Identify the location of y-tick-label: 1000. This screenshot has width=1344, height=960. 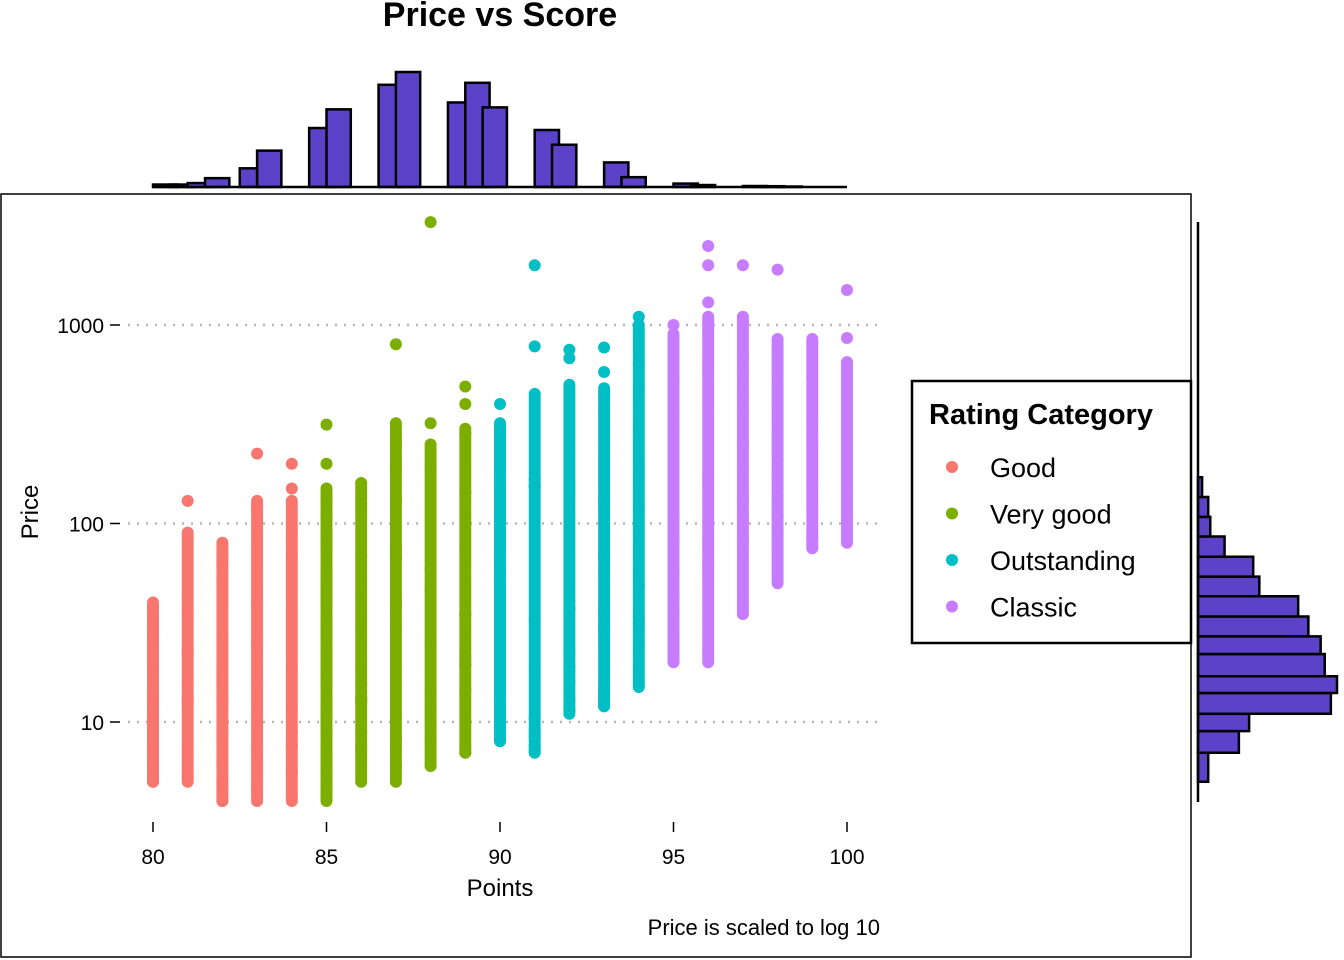
(80, 326).